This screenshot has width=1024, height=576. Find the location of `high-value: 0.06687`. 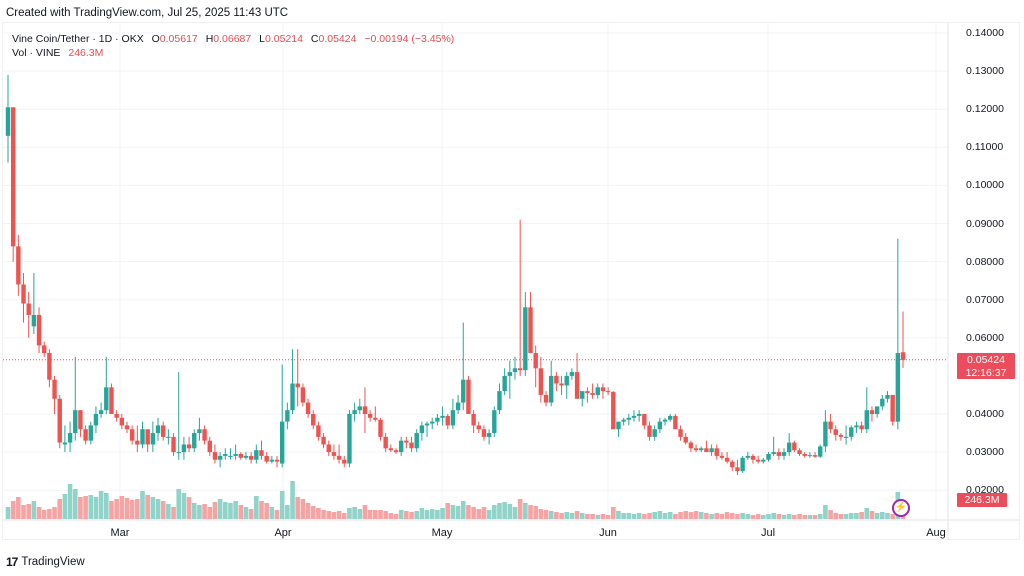

high-value: 0.06687 is located at coordinates (232, 39).